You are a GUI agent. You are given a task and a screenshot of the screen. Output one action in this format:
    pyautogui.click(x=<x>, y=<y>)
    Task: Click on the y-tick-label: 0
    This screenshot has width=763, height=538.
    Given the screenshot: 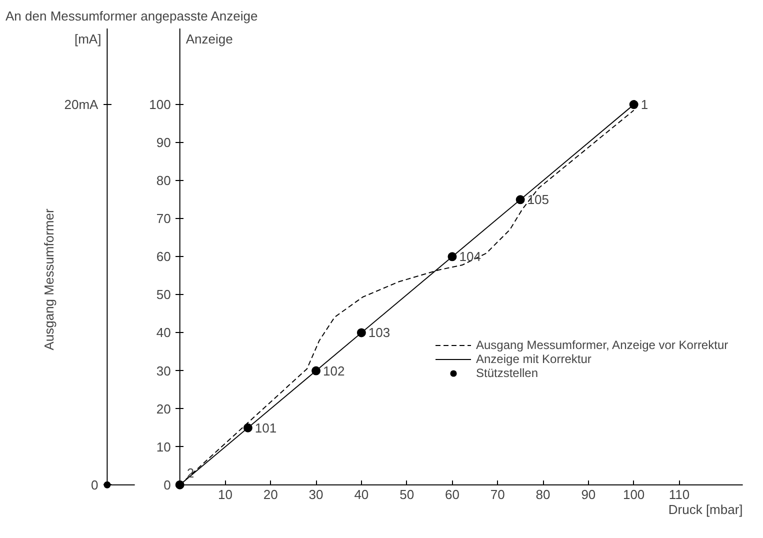 What is the action you would take?
    pyautogui.click(x=167, y=484)
    